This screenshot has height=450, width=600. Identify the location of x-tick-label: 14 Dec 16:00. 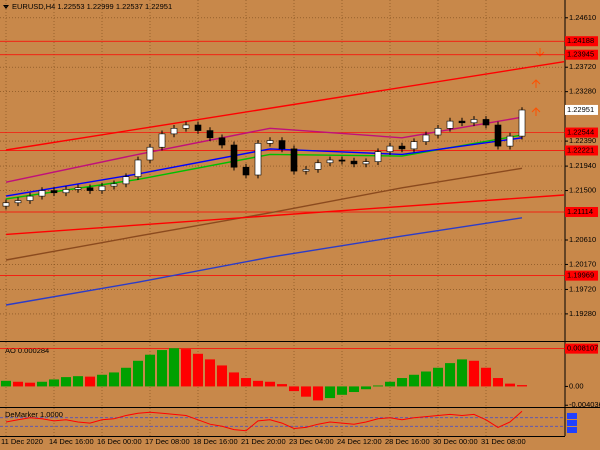
(71, 441).